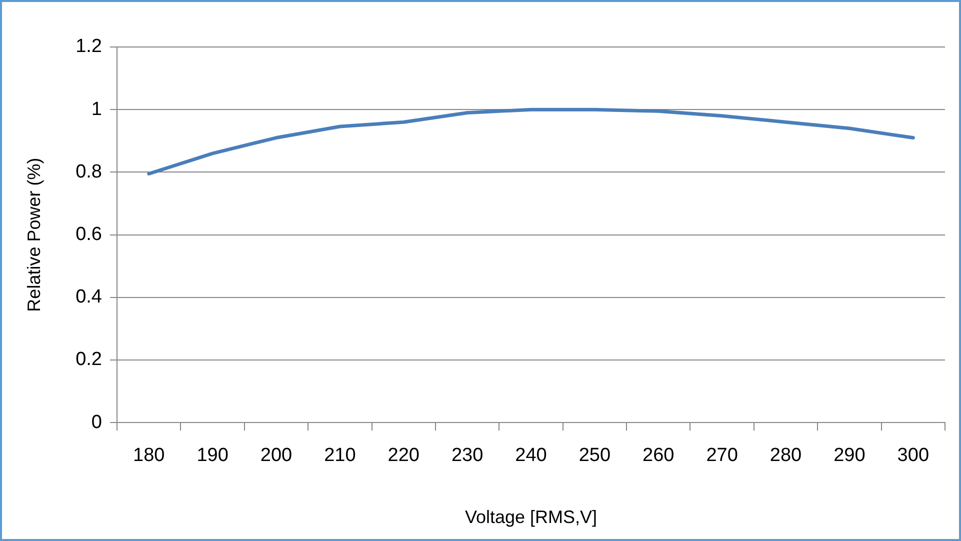 Image resolution: width=961 pixels, height=541 pixels. I want to click on x-tick-label: 270, so click(722, 455).